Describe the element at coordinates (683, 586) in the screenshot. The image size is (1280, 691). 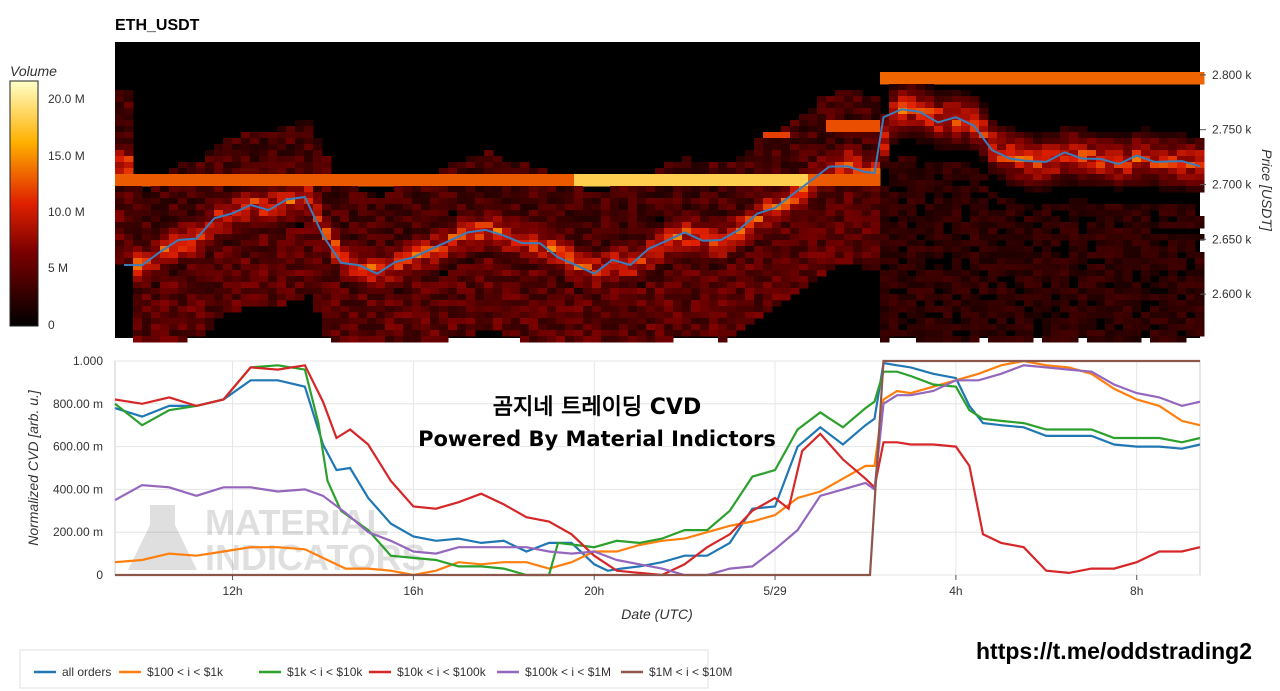
I see `cvd-x-axis: 12h 16h 20h 5/29 4h 8h` at that location.